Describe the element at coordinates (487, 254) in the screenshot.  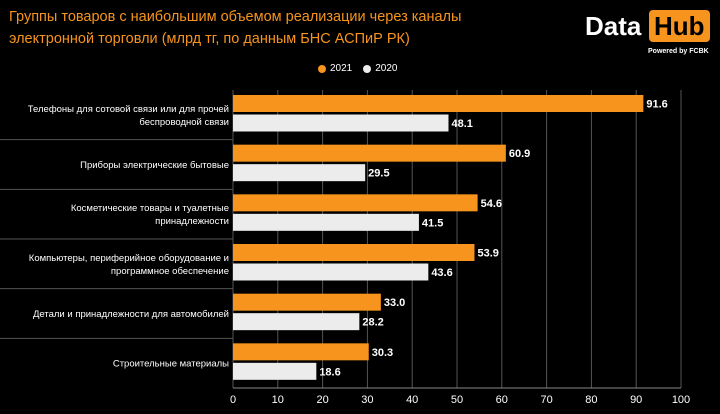
I see `value-label-2021: 53.9` at that location.